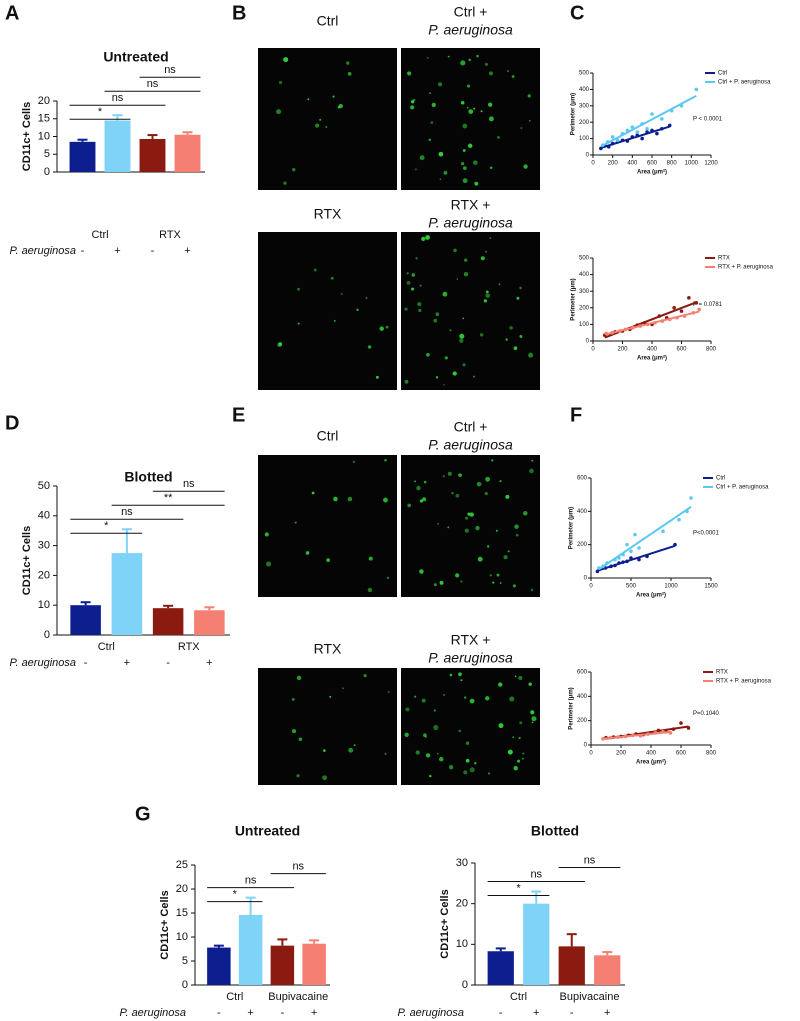 This screenshot has height=1021, width=800. Describe the element at coordinates (12, 423) in the screenshot. I see `panel-label: D` at that location.